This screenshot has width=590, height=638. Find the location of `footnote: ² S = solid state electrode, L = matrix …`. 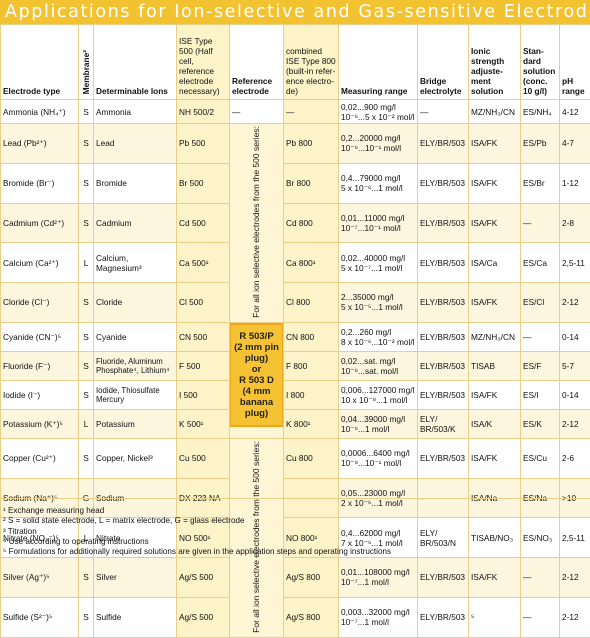

footnote: ² S = solid state electrode, L = matrix … is located at coordinates (295, 521).